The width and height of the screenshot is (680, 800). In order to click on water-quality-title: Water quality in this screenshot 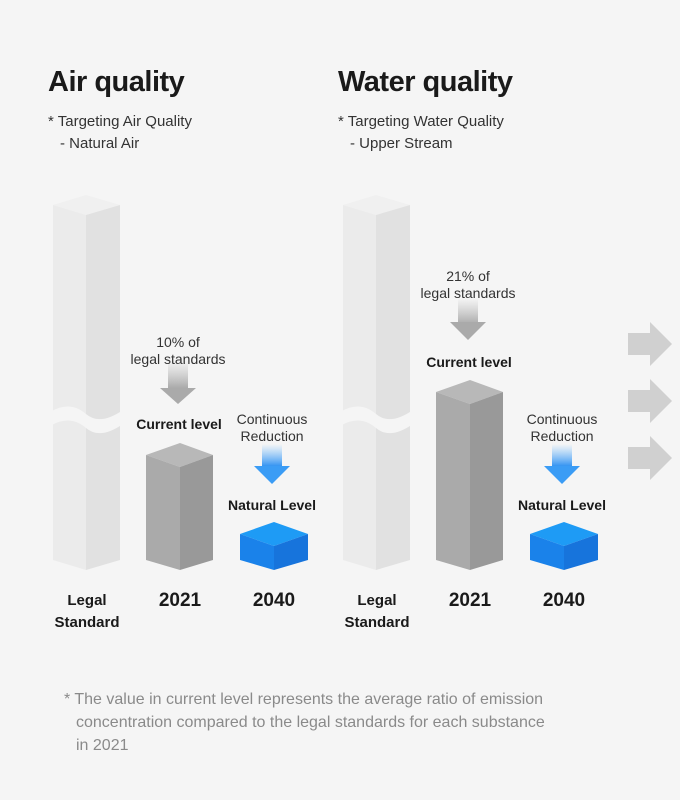, I will do `click(425, 82)`.